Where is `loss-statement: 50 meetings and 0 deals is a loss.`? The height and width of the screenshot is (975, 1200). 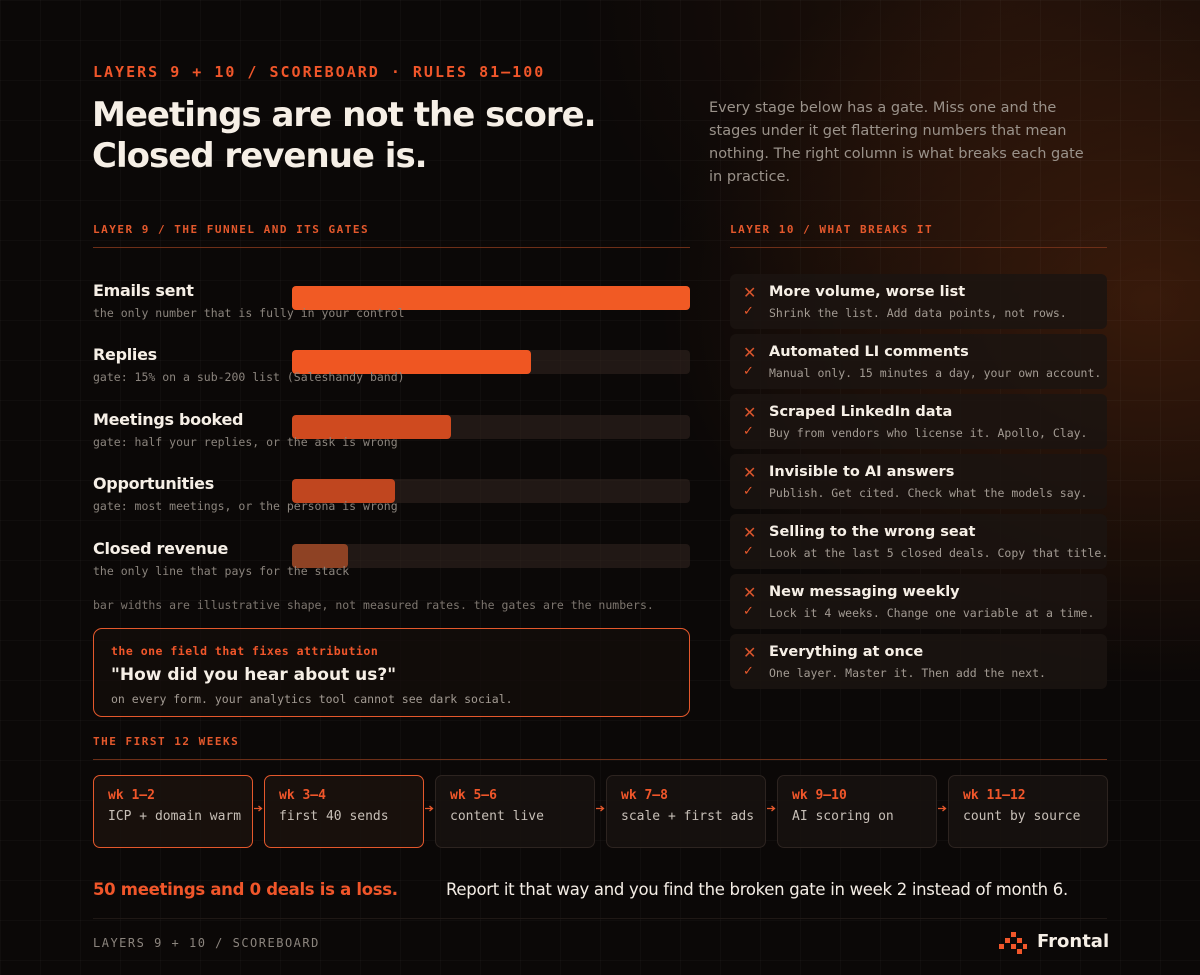
loss-statement: 50 meetings and 0 deals is a loss. is located at coordinates (245, 889).